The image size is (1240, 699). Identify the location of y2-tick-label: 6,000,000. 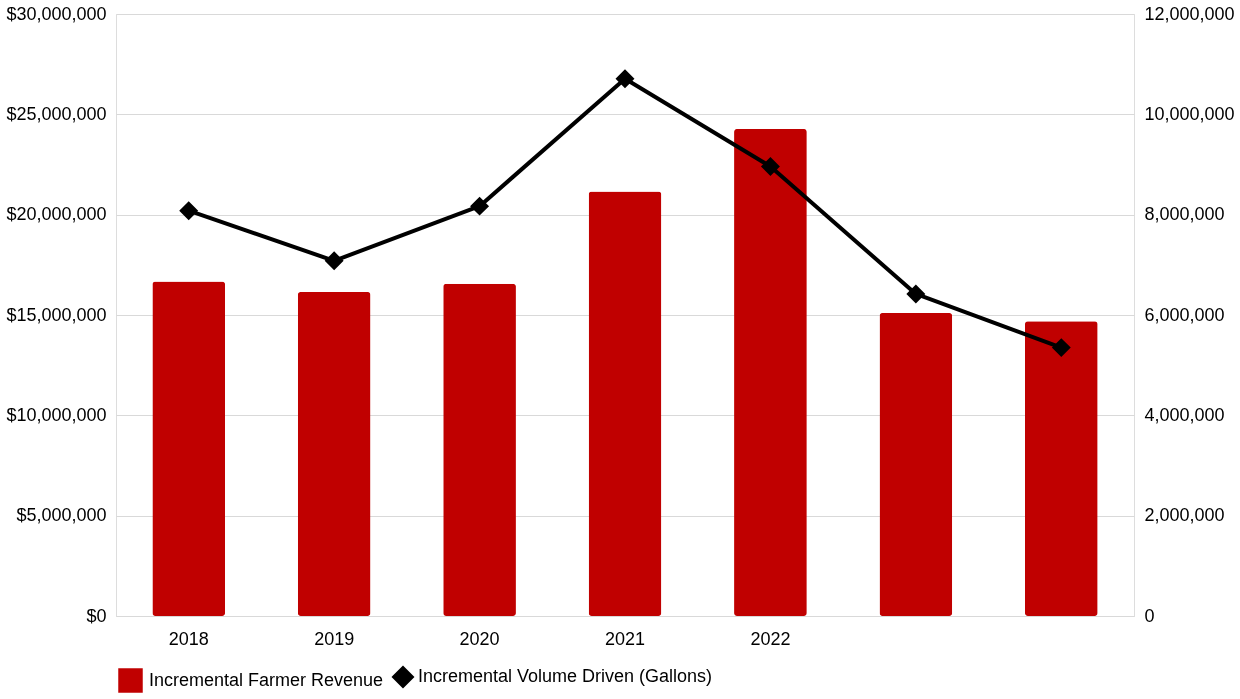
(1184, 314).